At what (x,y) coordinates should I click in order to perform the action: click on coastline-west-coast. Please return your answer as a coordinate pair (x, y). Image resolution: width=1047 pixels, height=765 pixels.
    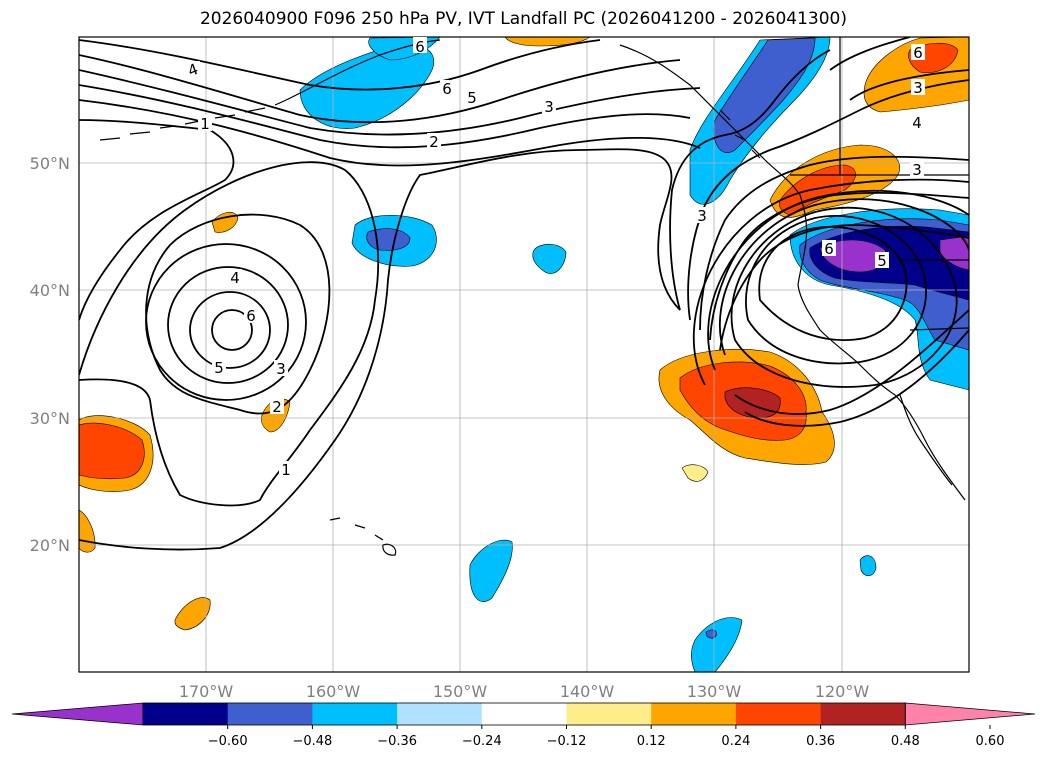
    Looking at the image, I should click on (865, 330).